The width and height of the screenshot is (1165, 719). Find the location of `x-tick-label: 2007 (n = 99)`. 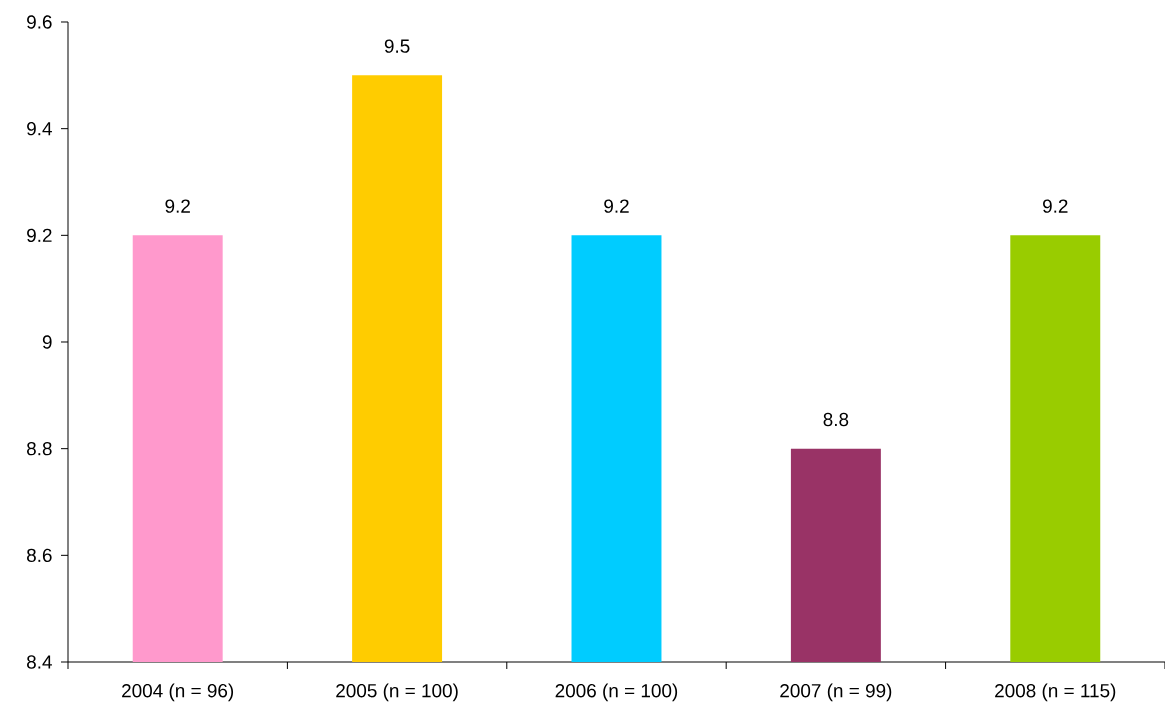

x-tick-label: 2007 (n = 99) is located at coordinates (836, 692).